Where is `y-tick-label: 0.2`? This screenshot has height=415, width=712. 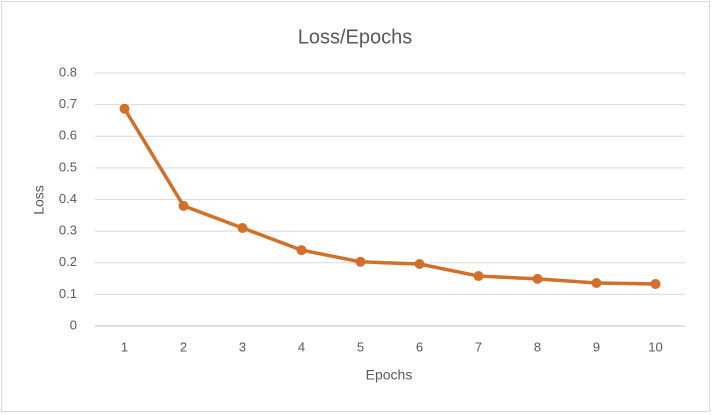
y-tick-label: 0.2 is located at coordinates (68, 261).